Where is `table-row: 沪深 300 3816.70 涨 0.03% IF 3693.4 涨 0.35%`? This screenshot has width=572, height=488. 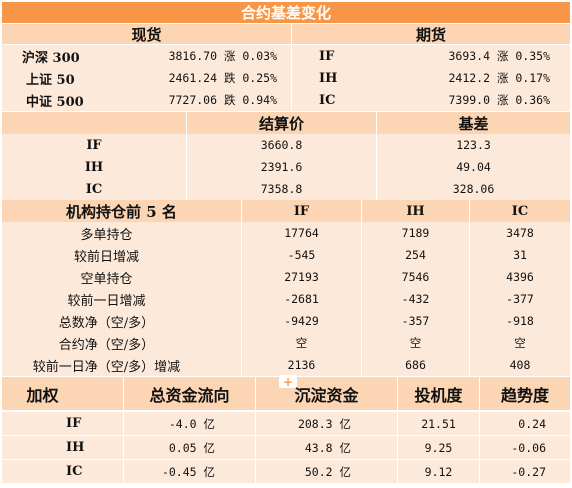 table-row: 沪深 300 3816.70 涨 0.03% IF 3693.4 涨 0.35% is located at coordinates (286, 56).